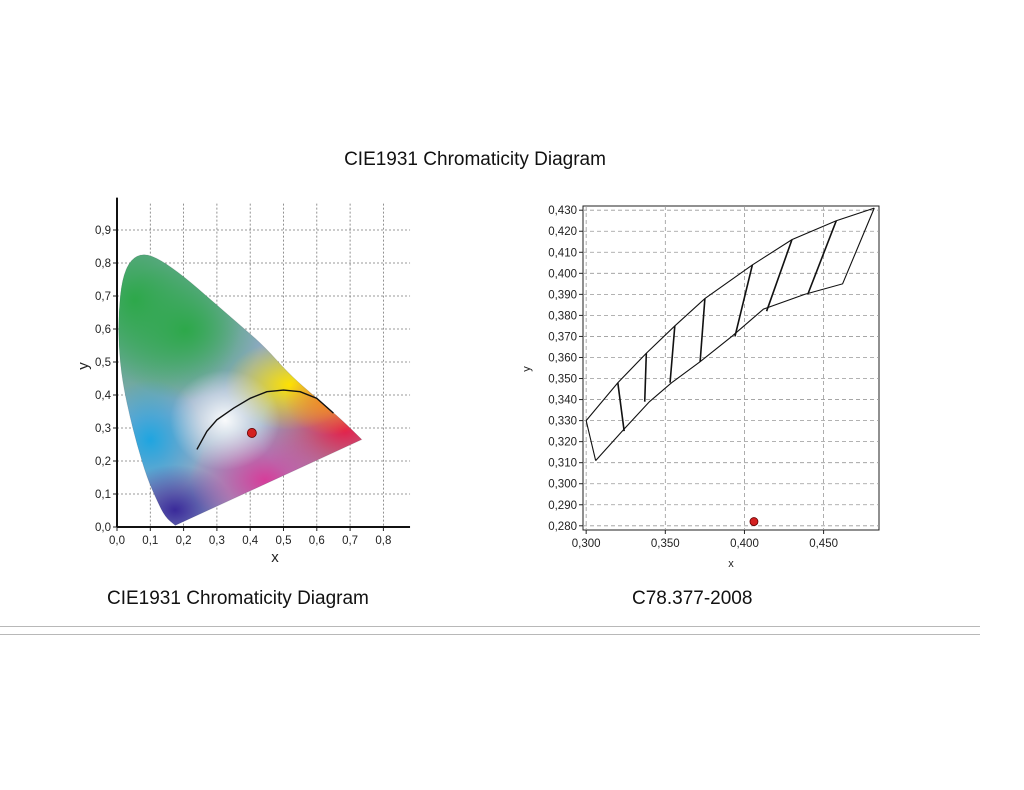 This screenshot has height=790, width=1024. Describe the element at coordinates (103, 396) in the screenshot. I see `y-tick-label: 0,4` at that location.